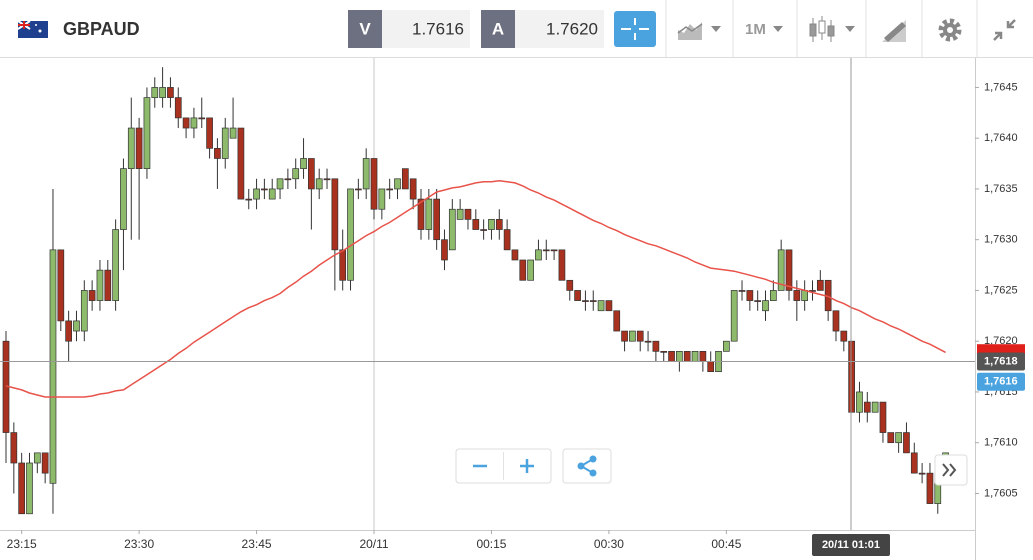  I want to click on sell-price: 1.7616, so click(438, 28).